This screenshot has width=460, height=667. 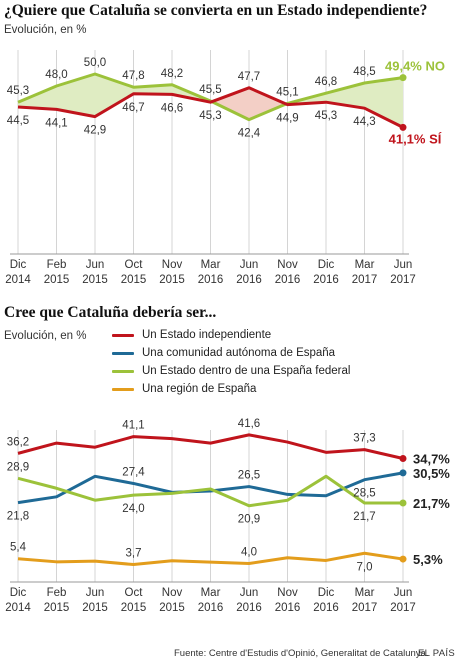 I want to click on legend-label: Una región de España, so click(x=199, y=389).